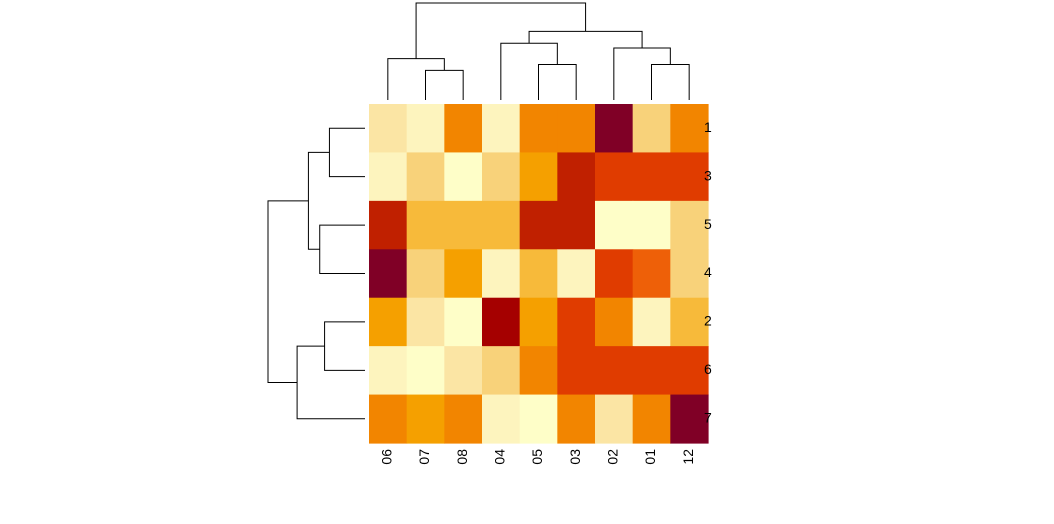 This screenshot has width=1054, height=524. Describe the element at coordinates (501, 225) in the screenshot. I see `heatmap-cell-r5-c04` at that location.